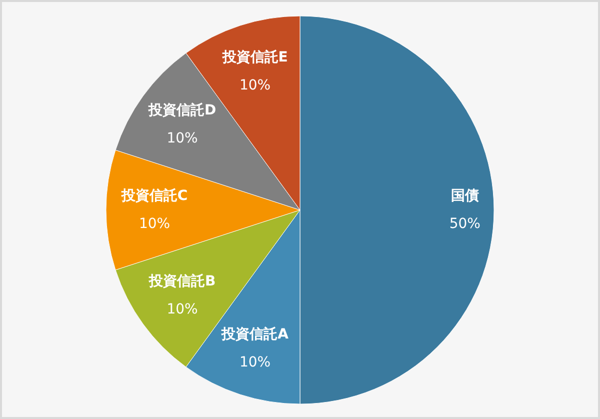 The height and width of the screenshot is (419, 600). Describe the element at coordinates (254, 58) in the screenshot. I see `slice-label: 投資信託E` at that location.